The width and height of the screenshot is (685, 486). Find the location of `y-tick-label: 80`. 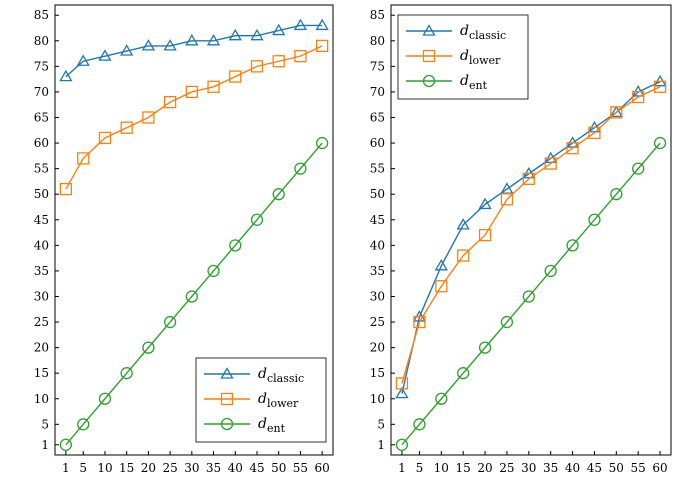

y-tick-label: 80 is located at coordinates (377, 41).